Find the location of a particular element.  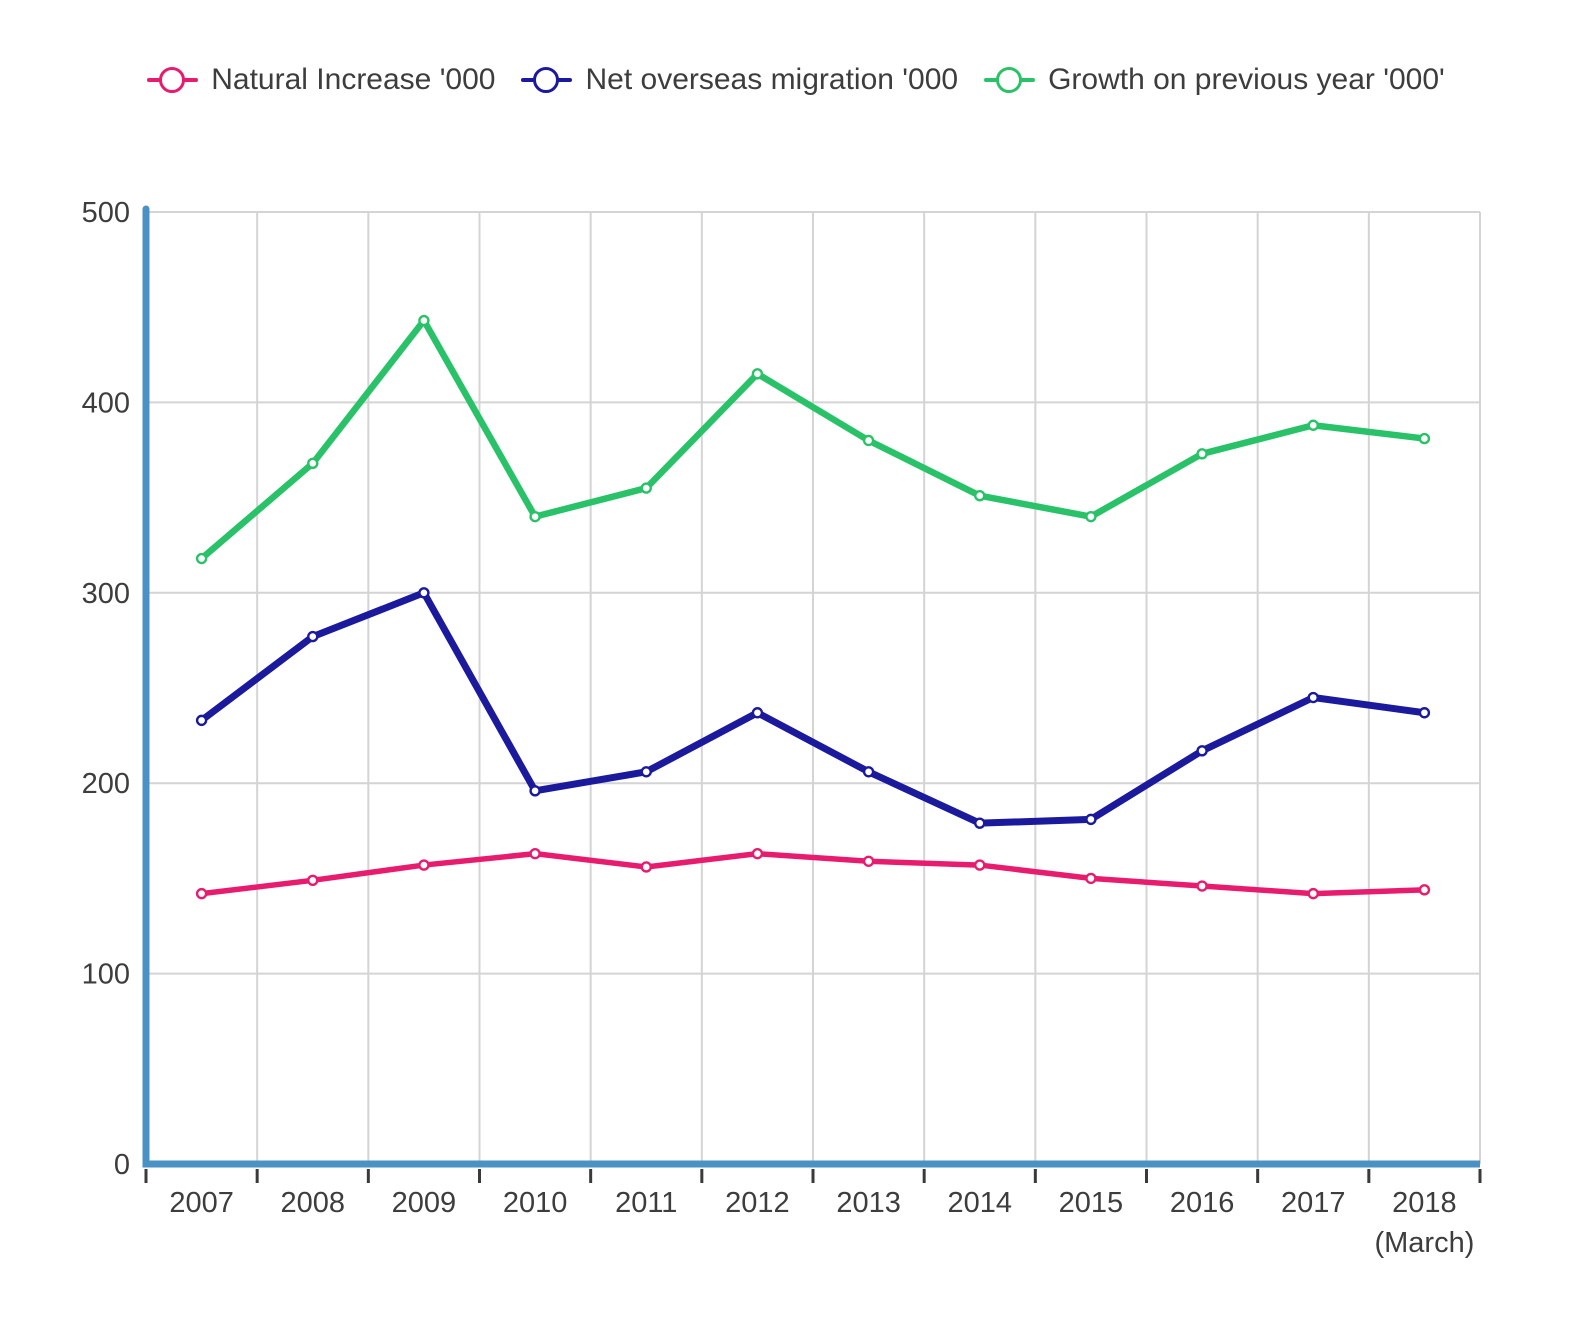

x-tick-label: 2010 is located at coordinates (535, 1203).